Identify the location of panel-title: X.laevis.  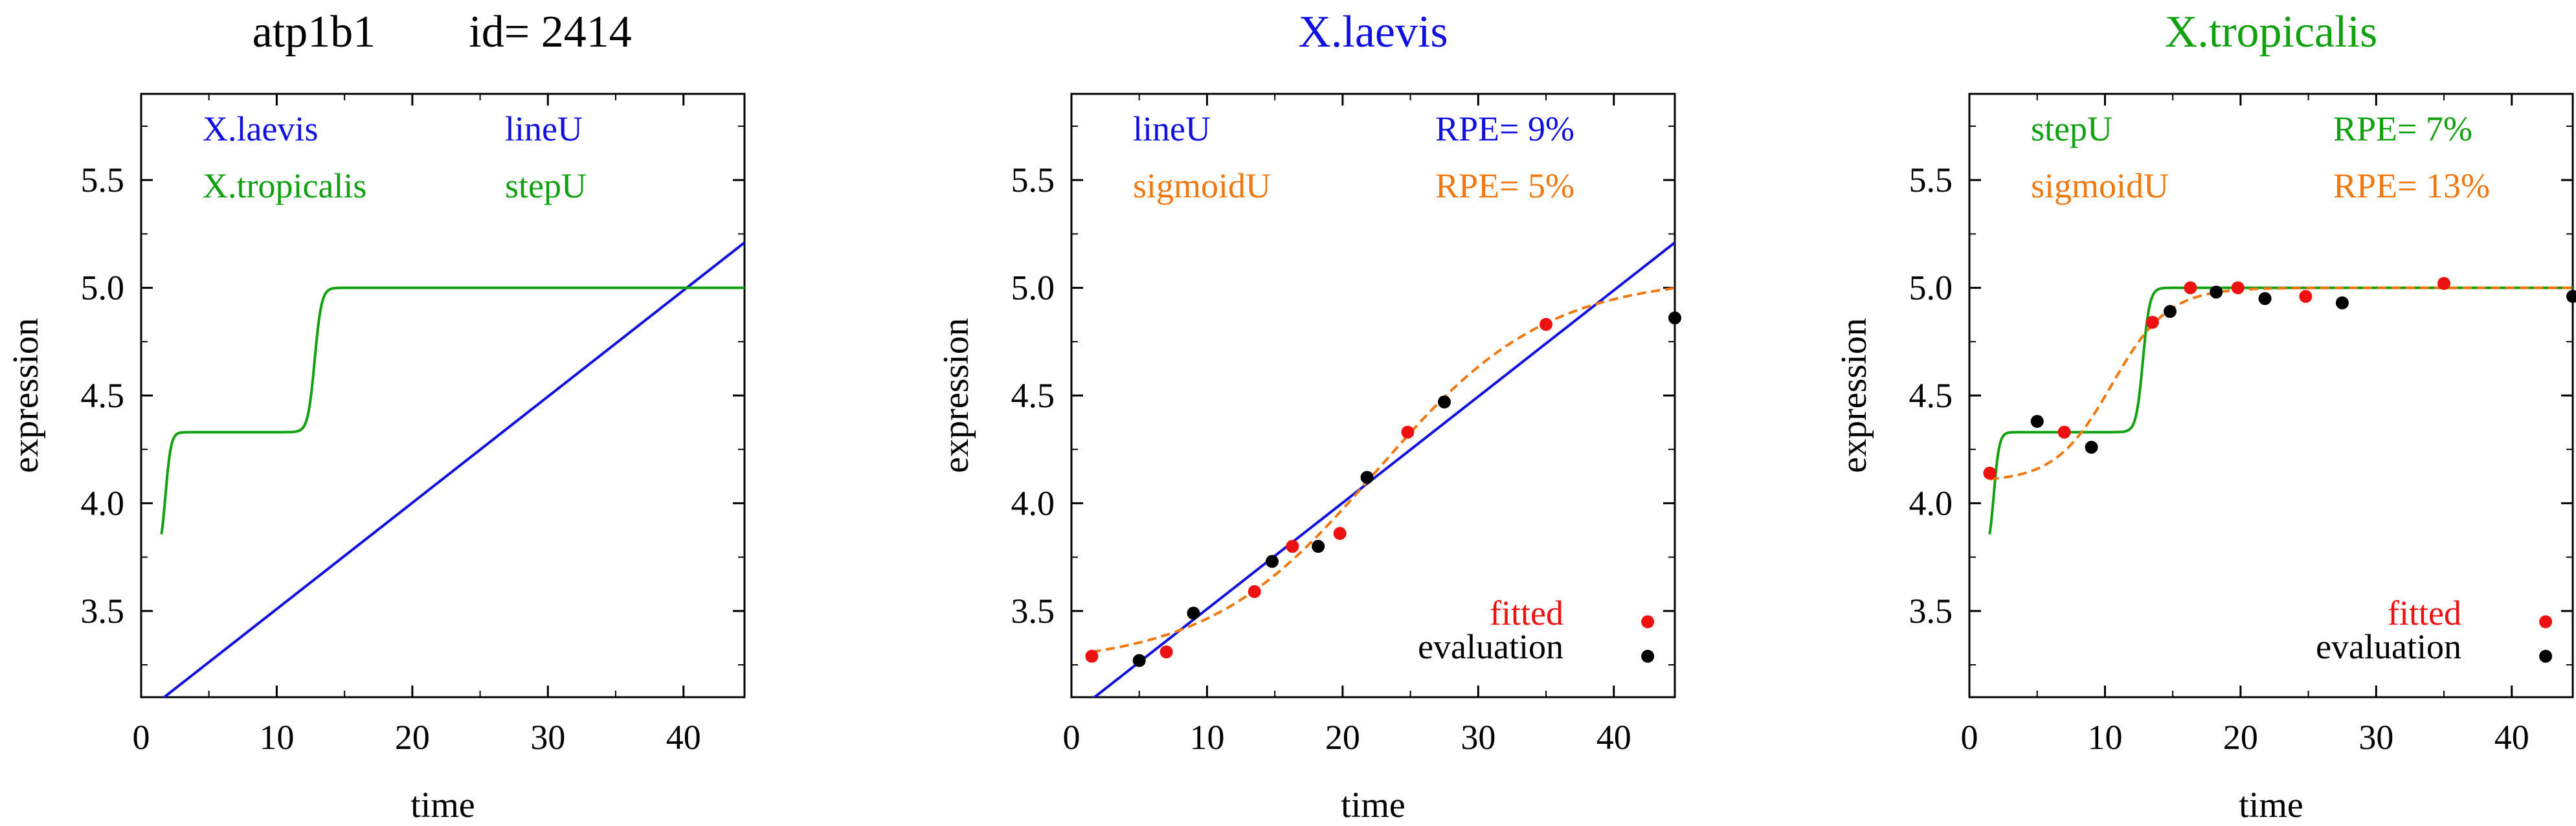
(1373, 32).